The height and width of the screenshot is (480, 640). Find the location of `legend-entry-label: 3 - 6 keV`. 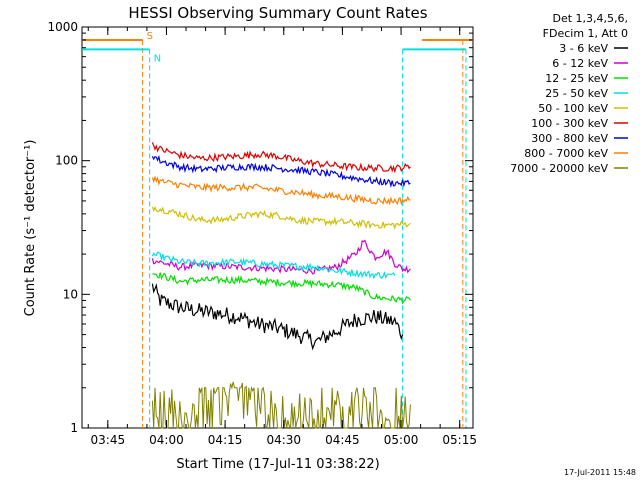

legend-entry-label: 3 - 6 keV is located at coordinates (583, 48).